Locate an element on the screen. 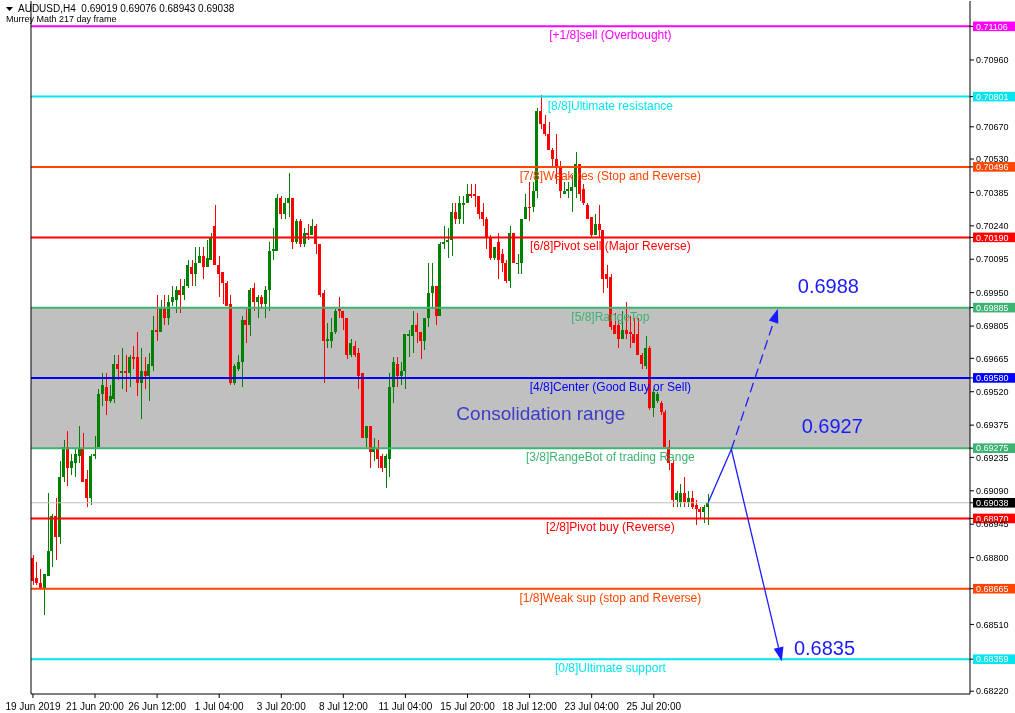 This screenshot has width=1015, height=713. y-tick-label: 0.70960 is located at coordinates (992, 60).